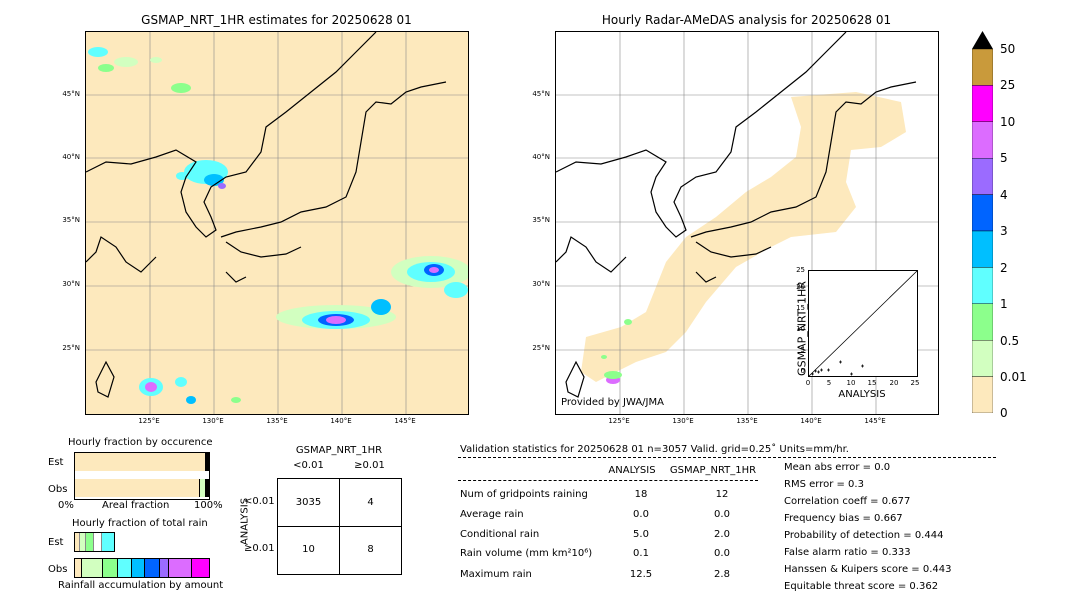 The width and height of the screenshot is (1080, 612). I want to click on scatter-x-tick: 5, so click(829, 383).